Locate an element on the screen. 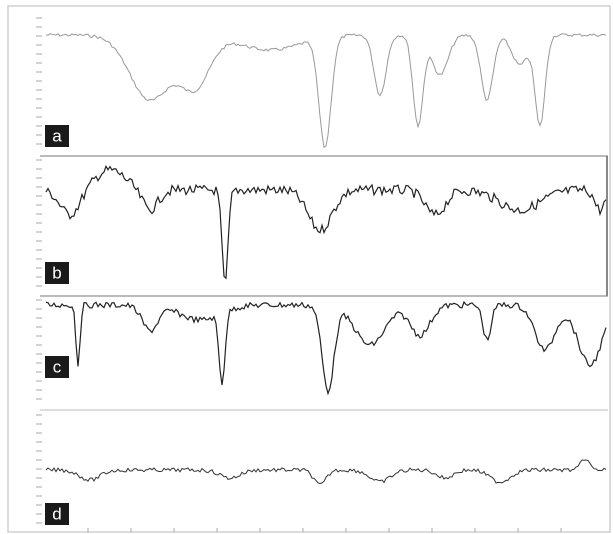  panel-label: a is located at coordinates (57, 135).